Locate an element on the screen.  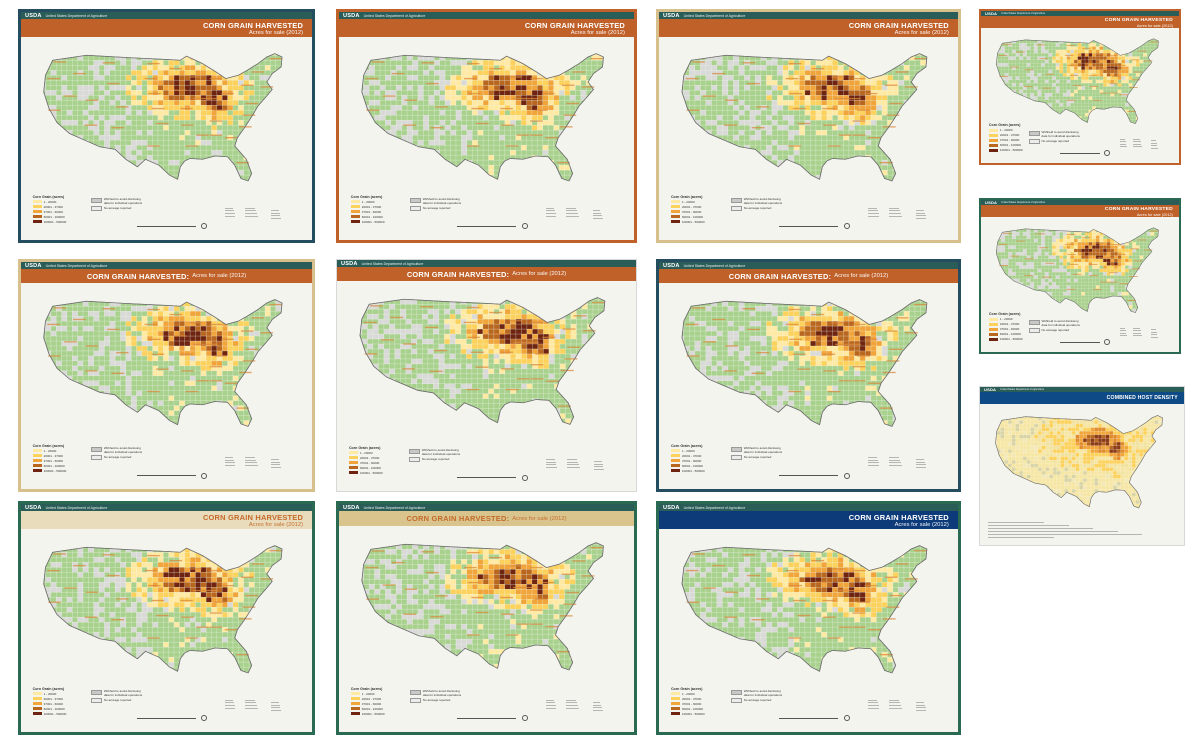
map-title: CORN GRAIN HARVESTED is located at coordinates (1138, 19).